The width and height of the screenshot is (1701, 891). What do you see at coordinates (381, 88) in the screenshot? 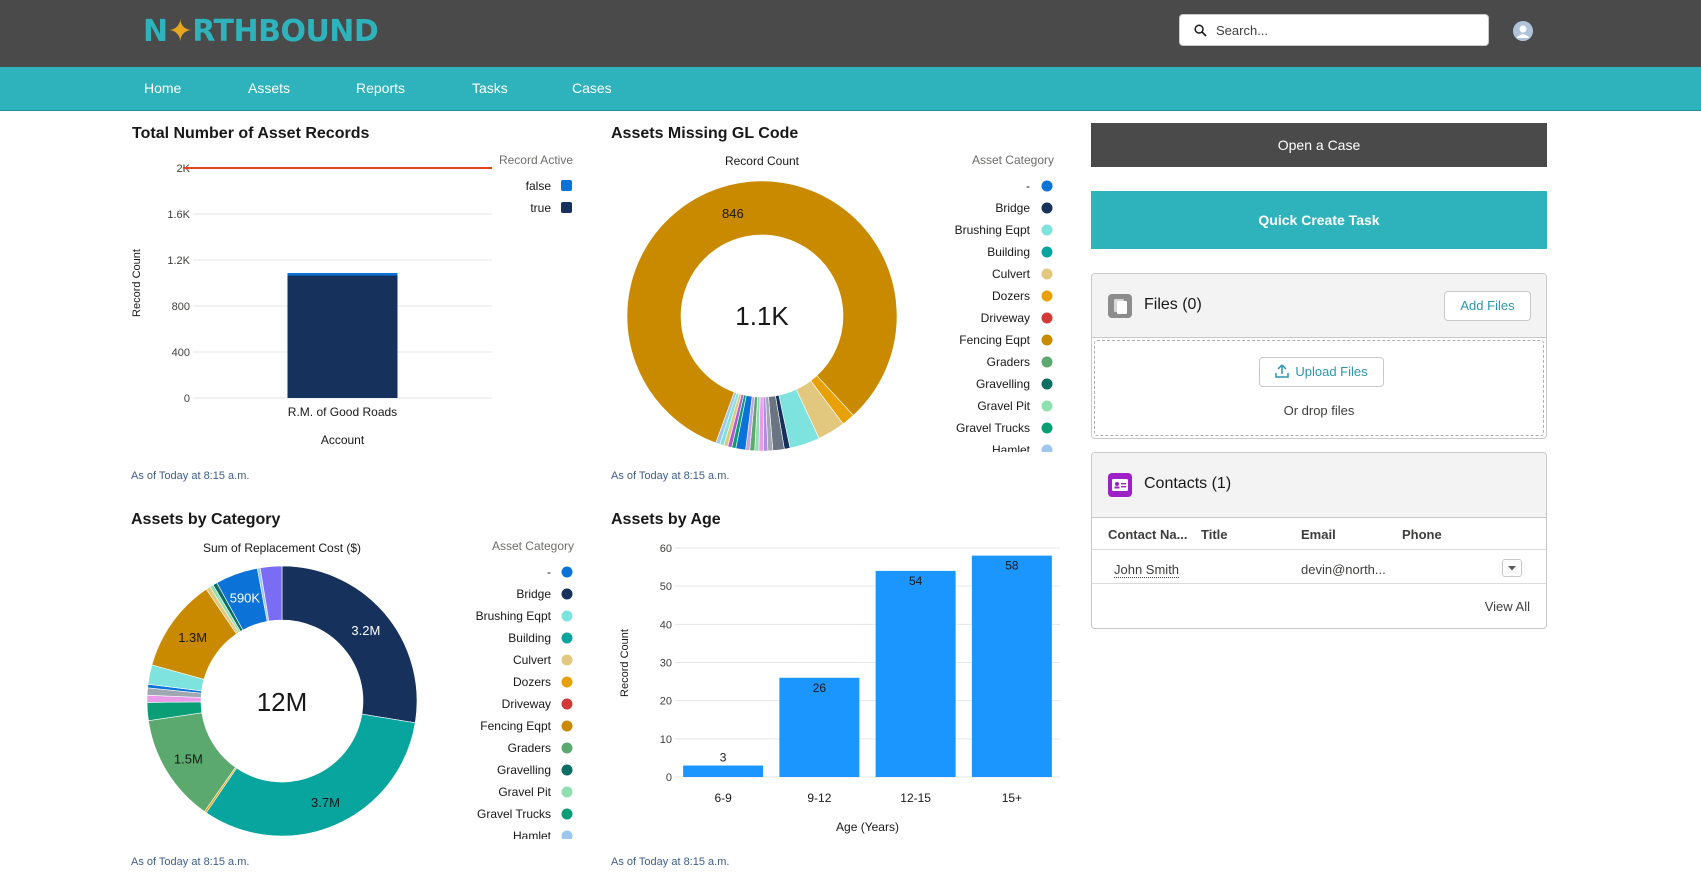
I see `nav-reports: Reports` at bounding box center [381, 88].